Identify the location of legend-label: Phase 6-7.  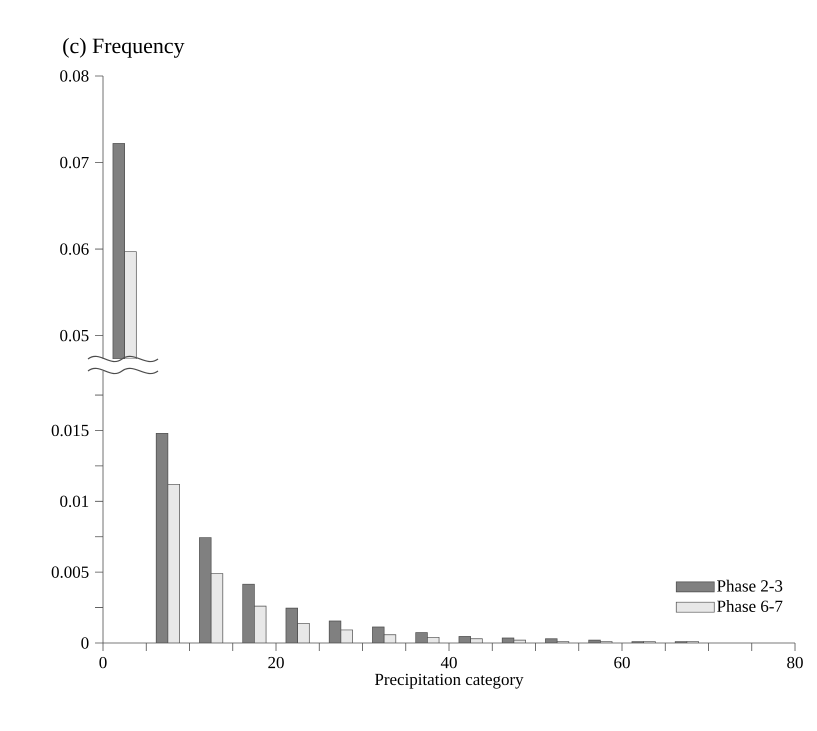
(749, 606).